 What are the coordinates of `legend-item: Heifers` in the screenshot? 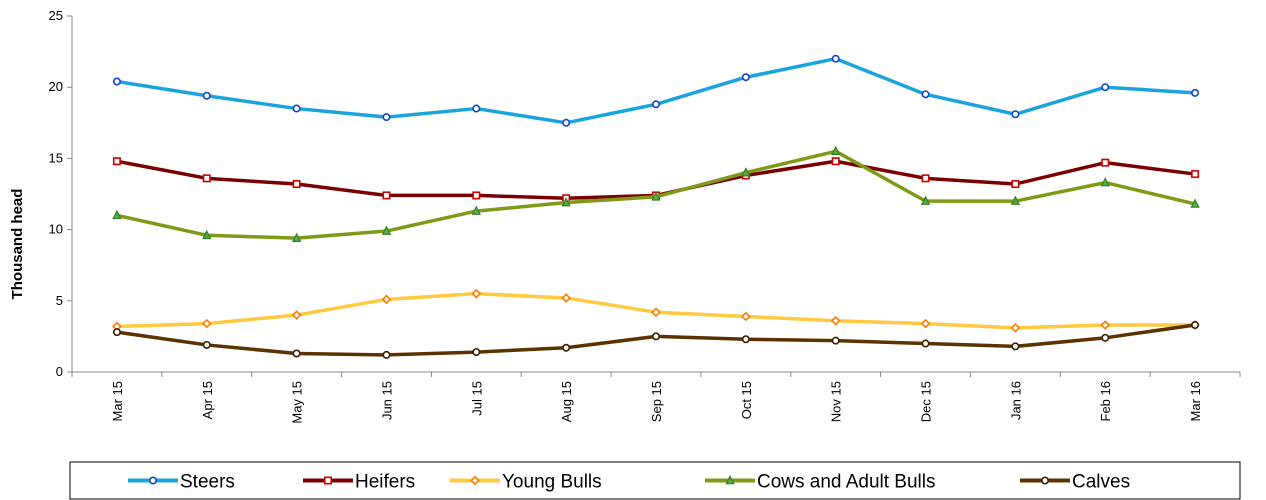 It's located at (359, 482).